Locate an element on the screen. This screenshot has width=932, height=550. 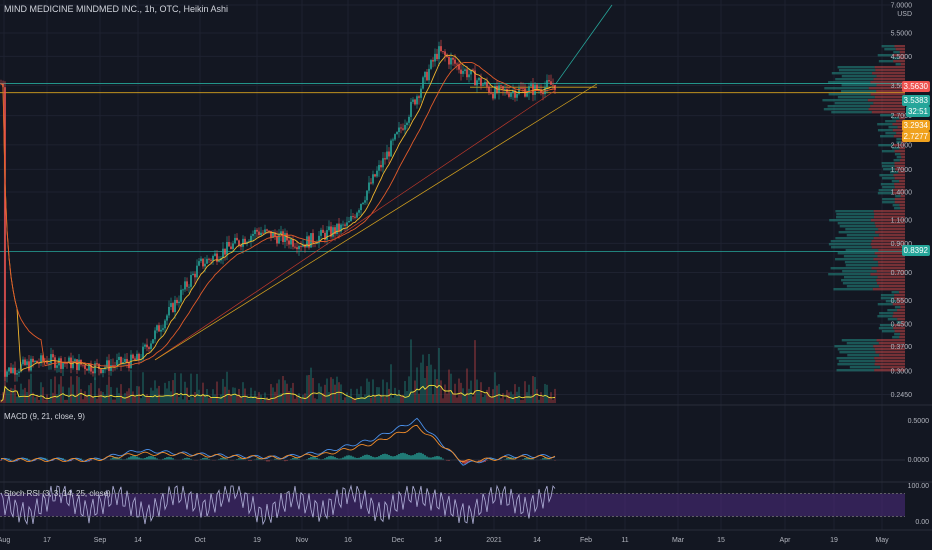
stoch-rsi-label: Stoch RSI (3, 3, 14, 25, close) is located at coordinates (57, 493).